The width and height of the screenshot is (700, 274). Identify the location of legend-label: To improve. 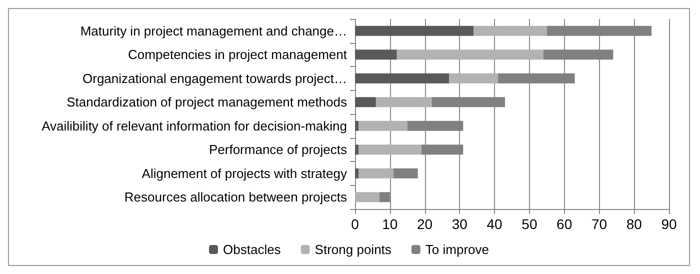
(457, 249).